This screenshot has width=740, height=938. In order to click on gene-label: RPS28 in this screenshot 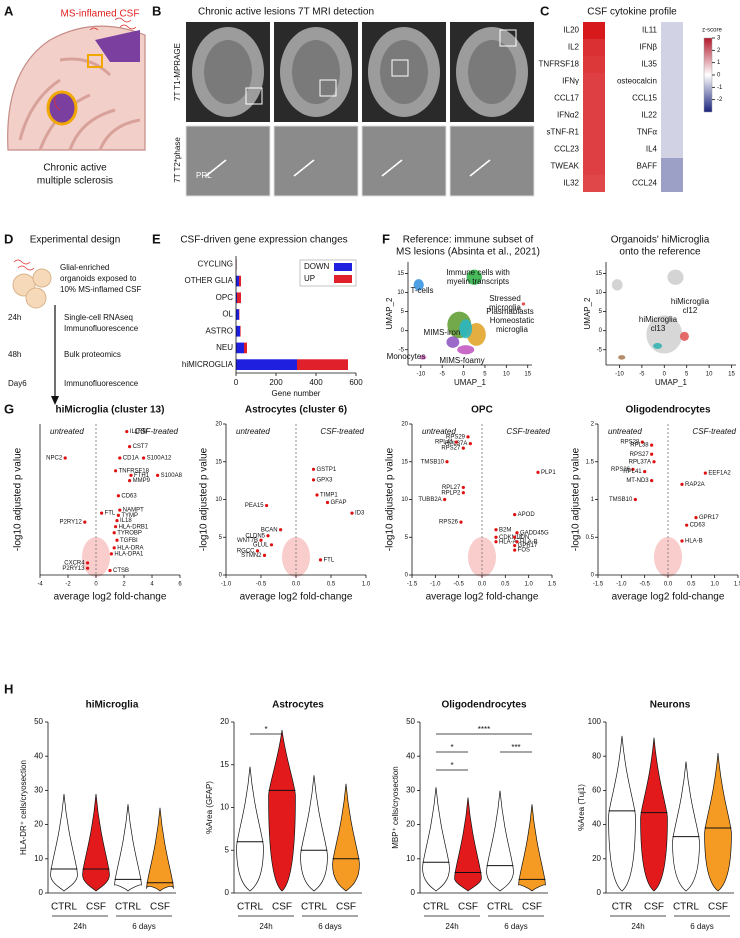, I will do `click(630, 443)`.